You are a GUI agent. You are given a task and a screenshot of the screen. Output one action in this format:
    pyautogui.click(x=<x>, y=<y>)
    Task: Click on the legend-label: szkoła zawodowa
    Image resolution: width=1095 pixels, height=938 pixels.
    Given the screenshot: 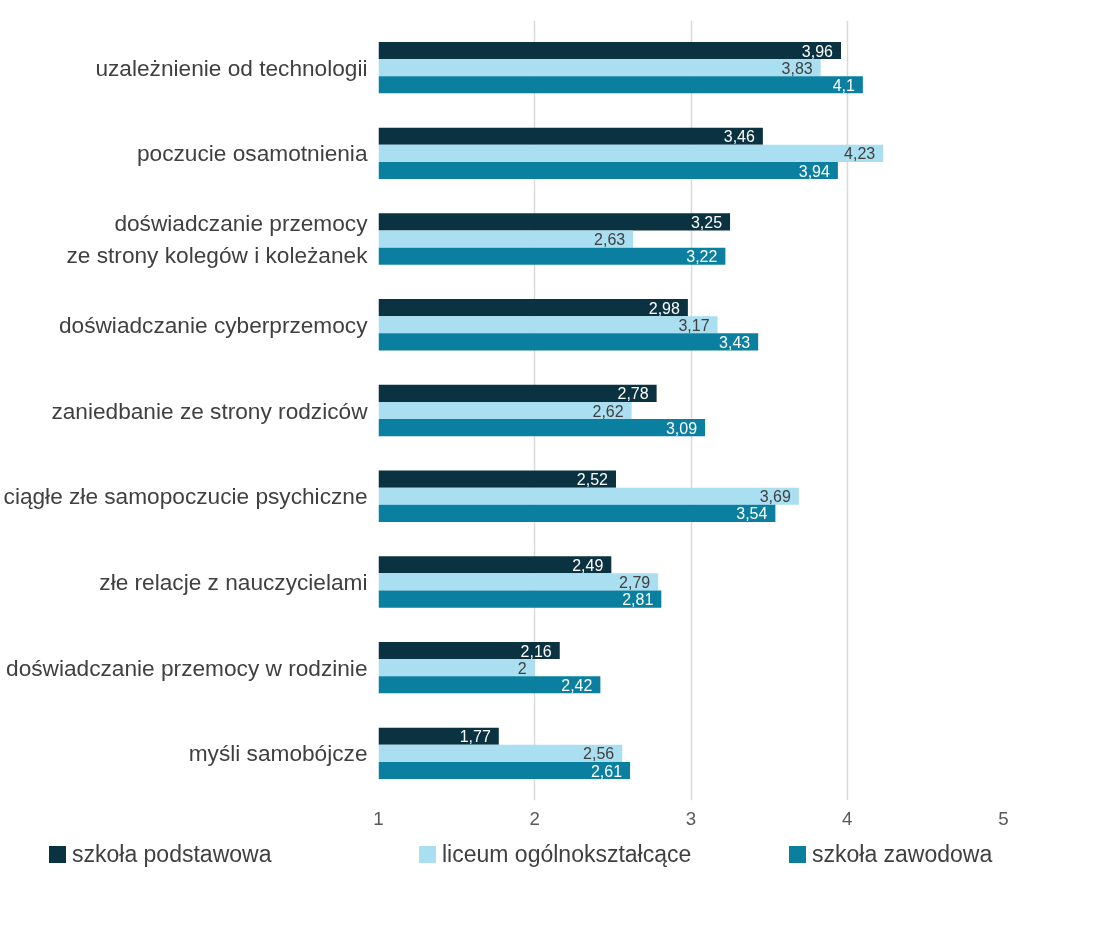 What is the action you would take?
    pyautogui.click(x=902, y=854)
    